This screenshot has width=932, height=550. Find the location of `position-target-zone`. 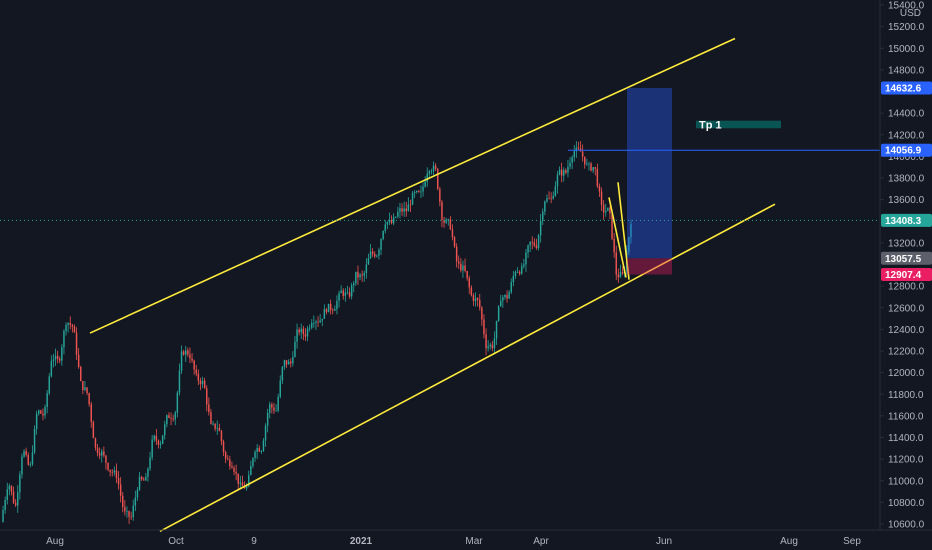

position-target-zone is located at coordinates (649, 173).